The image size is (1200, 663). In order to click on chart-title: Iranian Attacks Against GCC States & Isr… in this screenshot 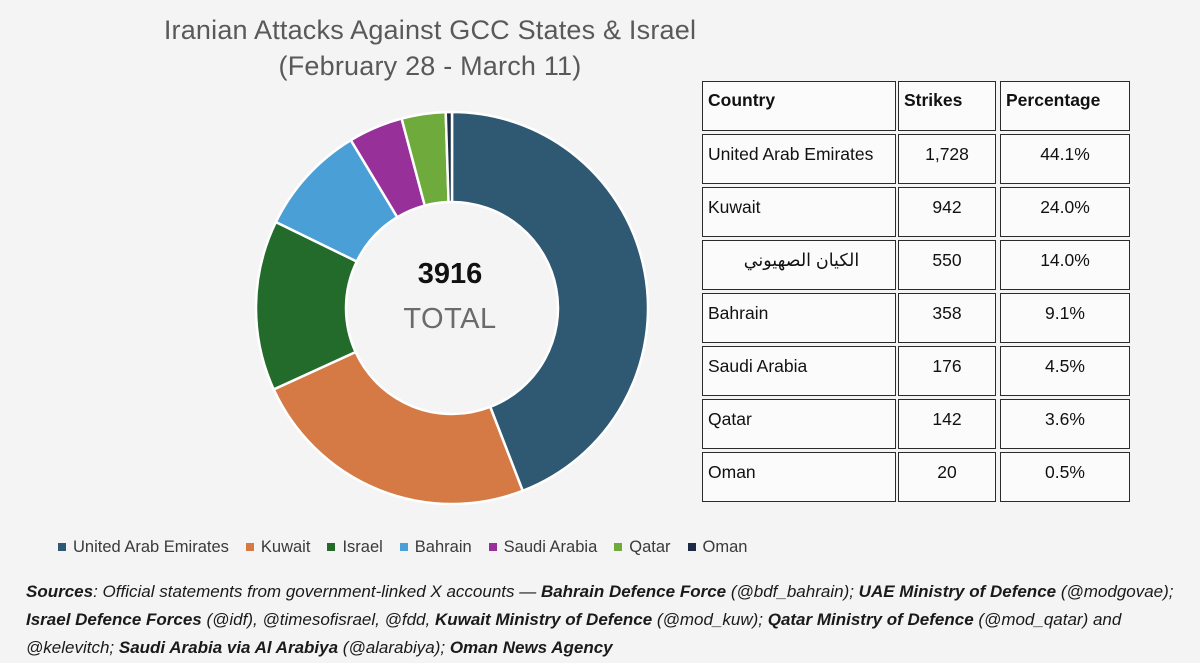, I will do `click(430, 48)`.